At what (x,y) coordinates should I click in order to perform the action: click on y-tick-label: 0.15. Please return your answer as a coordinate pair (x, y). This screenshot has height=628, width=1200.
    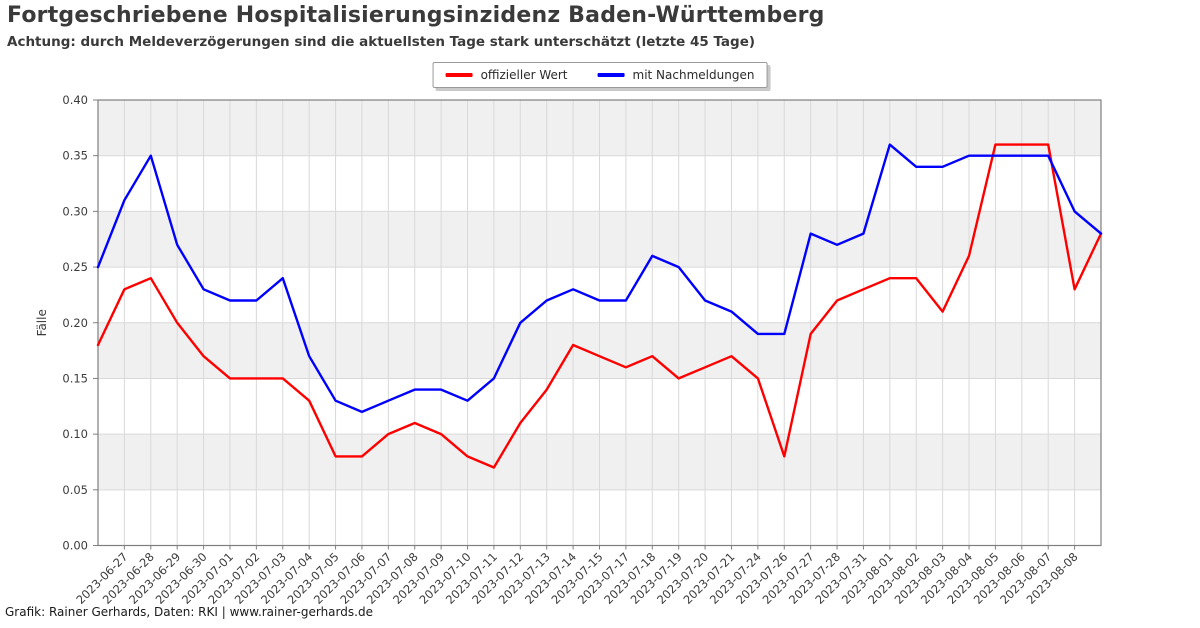
    Looking at the image, I should click on (75, 378).